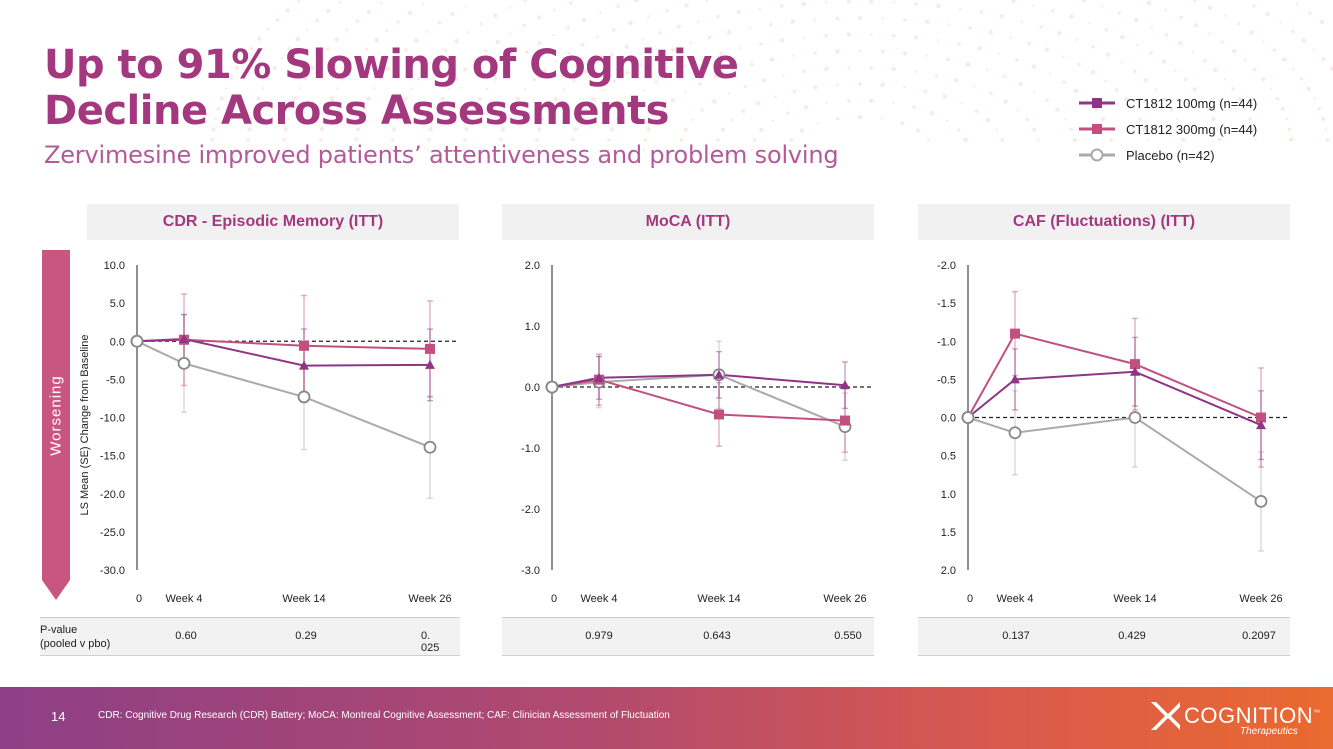 The width and height of the screenshot is (1333, 749). Describe the element at coordinates (948, 533) in the screenshot. I see `y-tick-label: 1.5` at that location.